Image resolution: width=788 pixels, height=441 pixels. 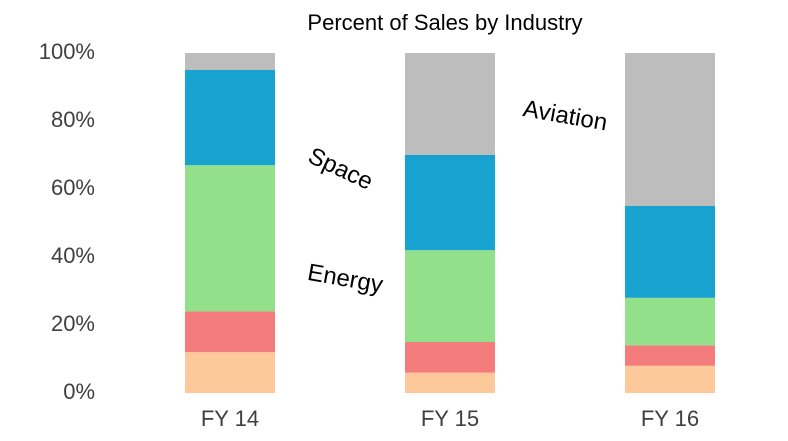 What do you see at coordinates (73, 119) in the screenshot?
I see `y-tick-label: 80%` at bounding box center [73, 119].